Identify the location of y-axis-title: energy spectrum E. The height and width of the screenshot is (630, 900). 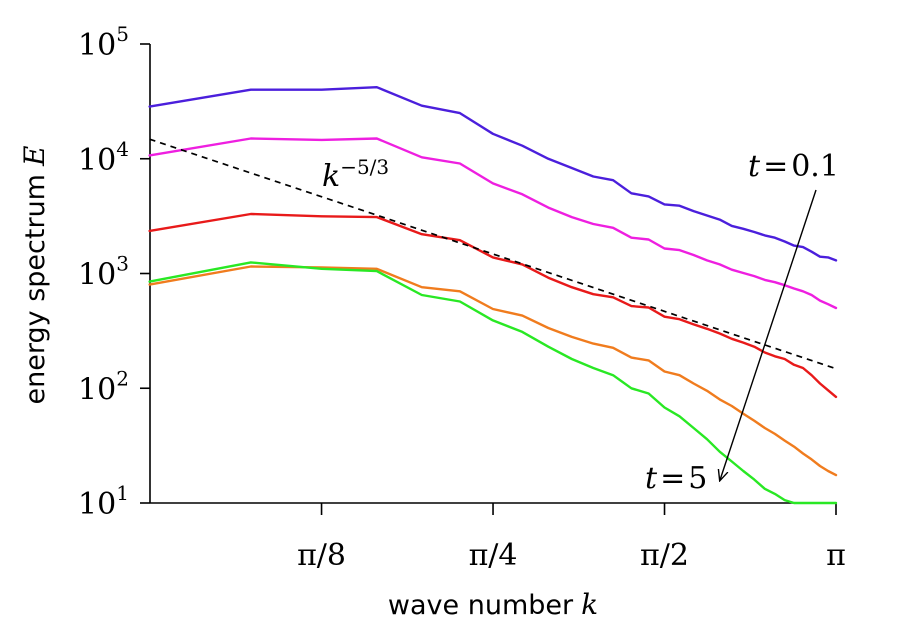
(34, 275).